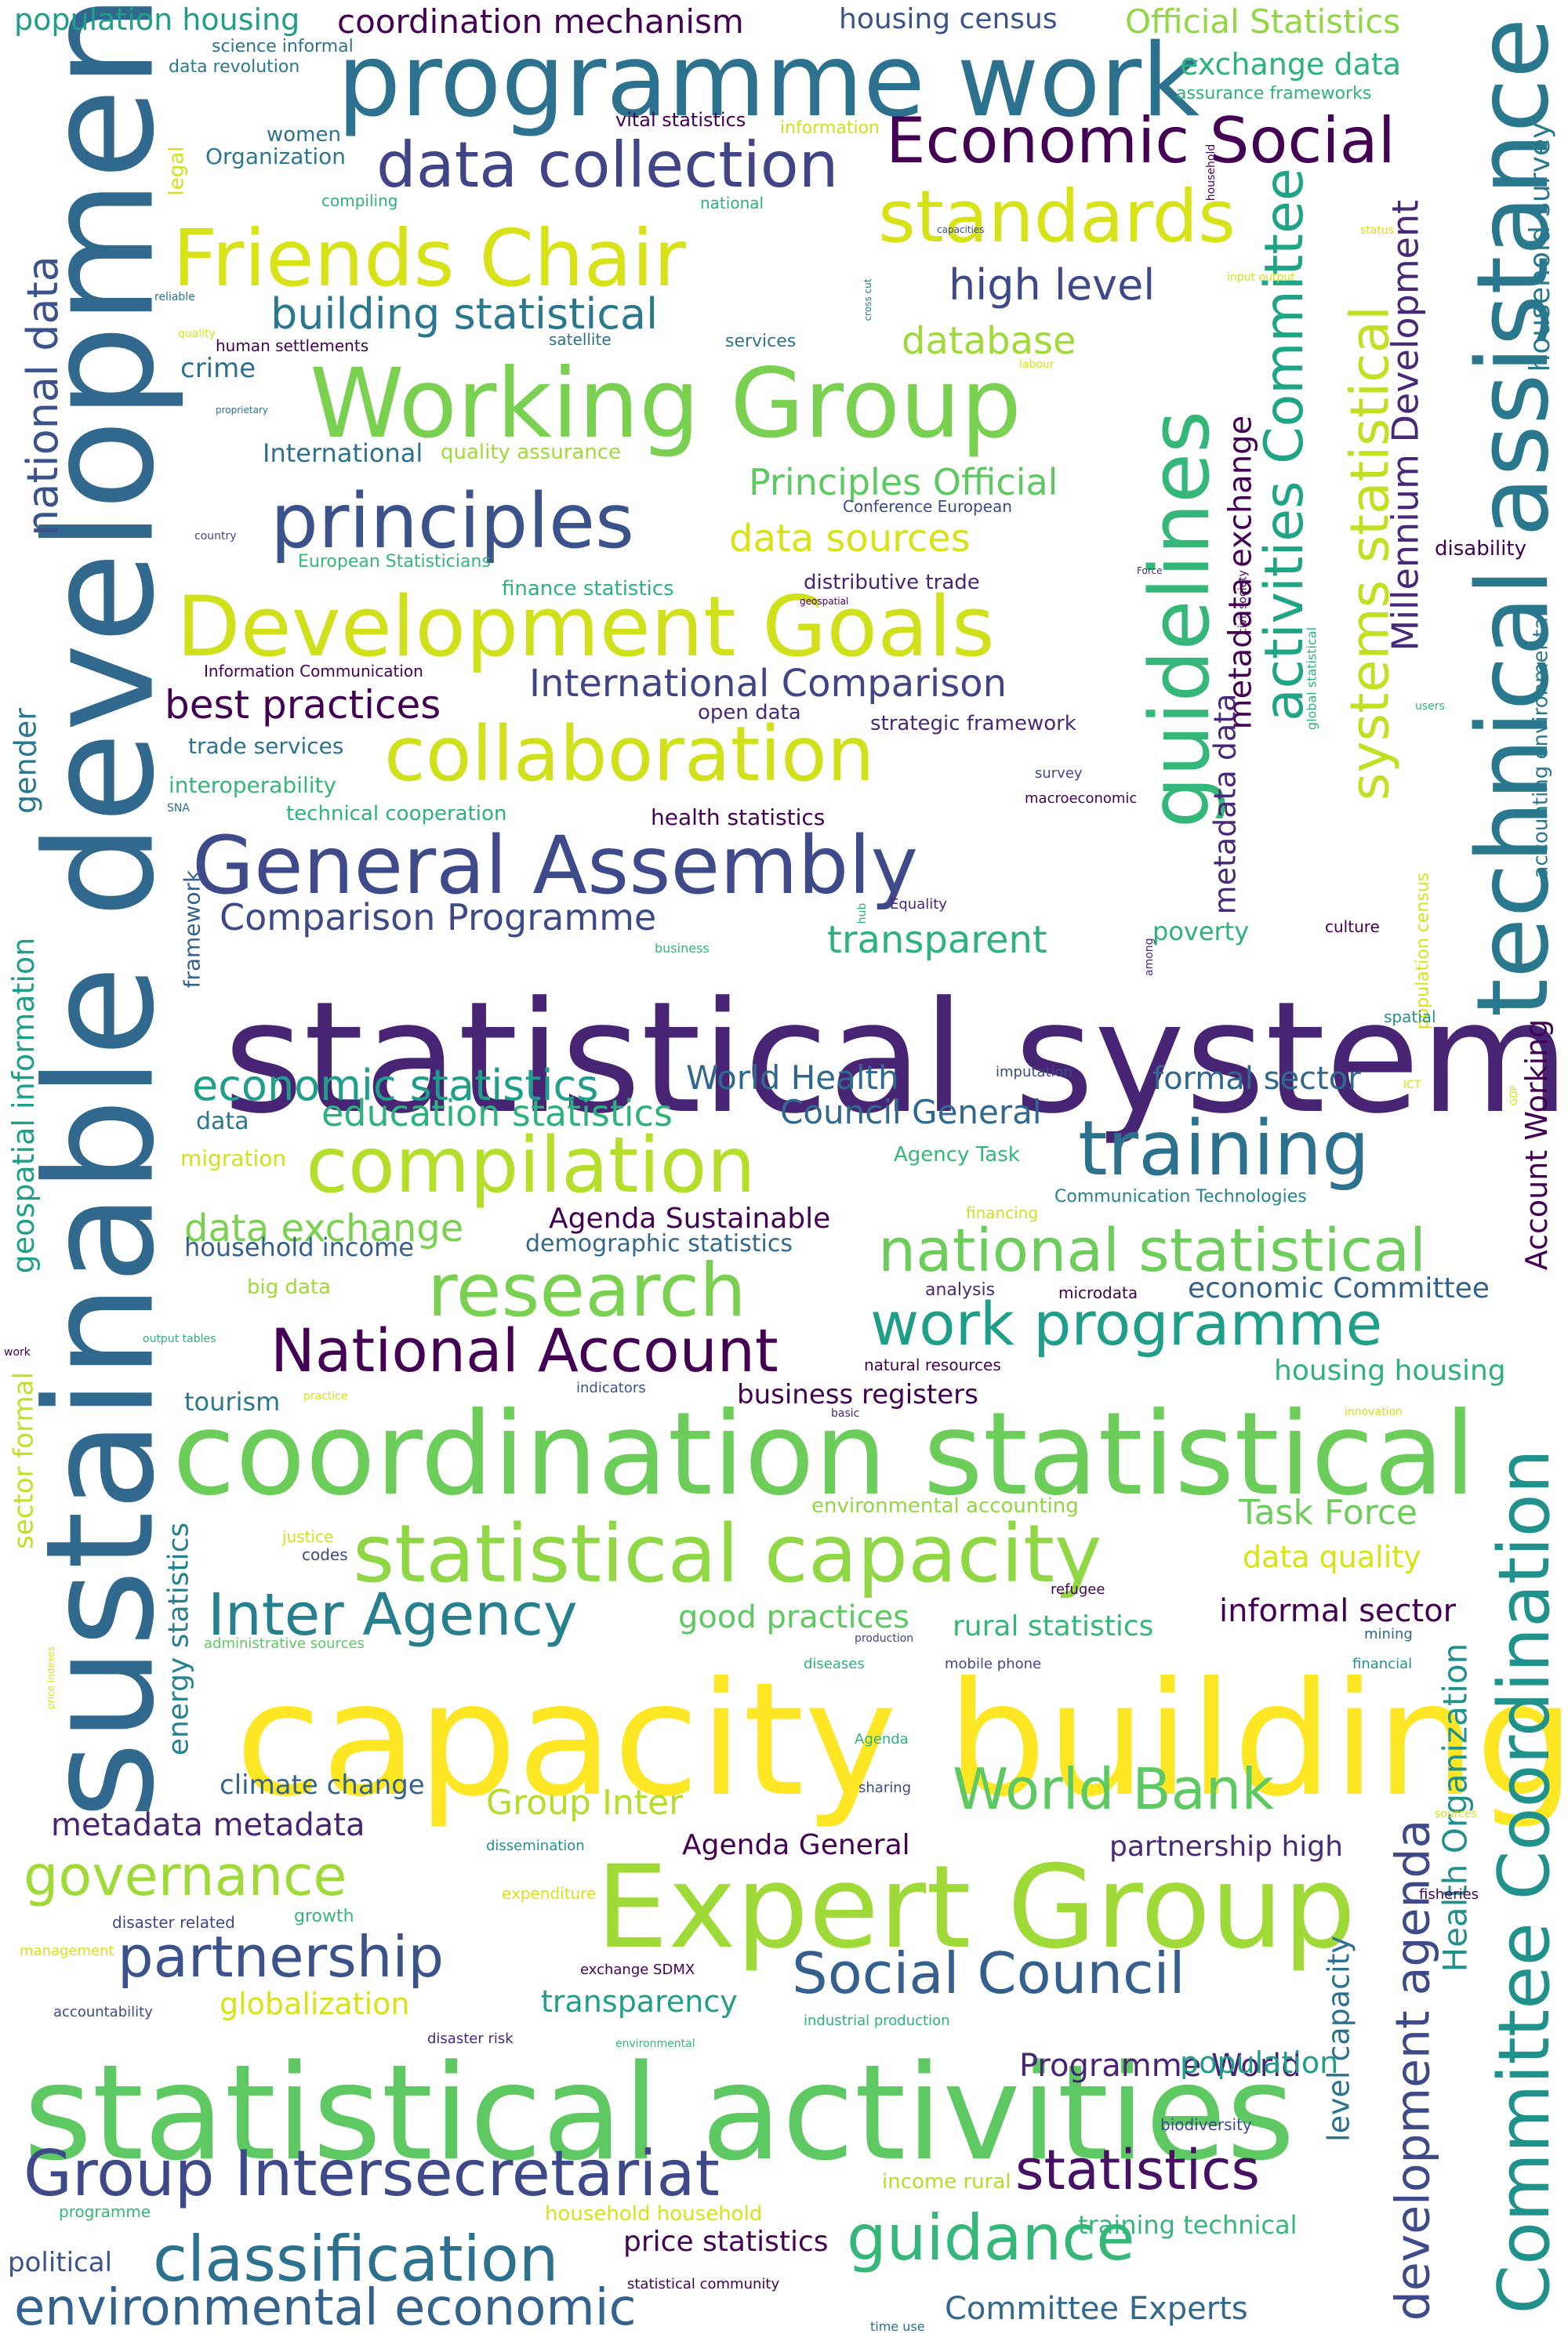  I want to click on word-cloud-word: work programme, so click(1126, 1324).